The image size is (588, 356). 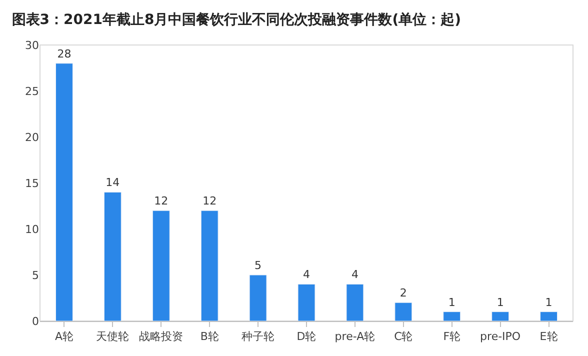 I want to click on y-tick-label: 10, so click(x=32, y=229).